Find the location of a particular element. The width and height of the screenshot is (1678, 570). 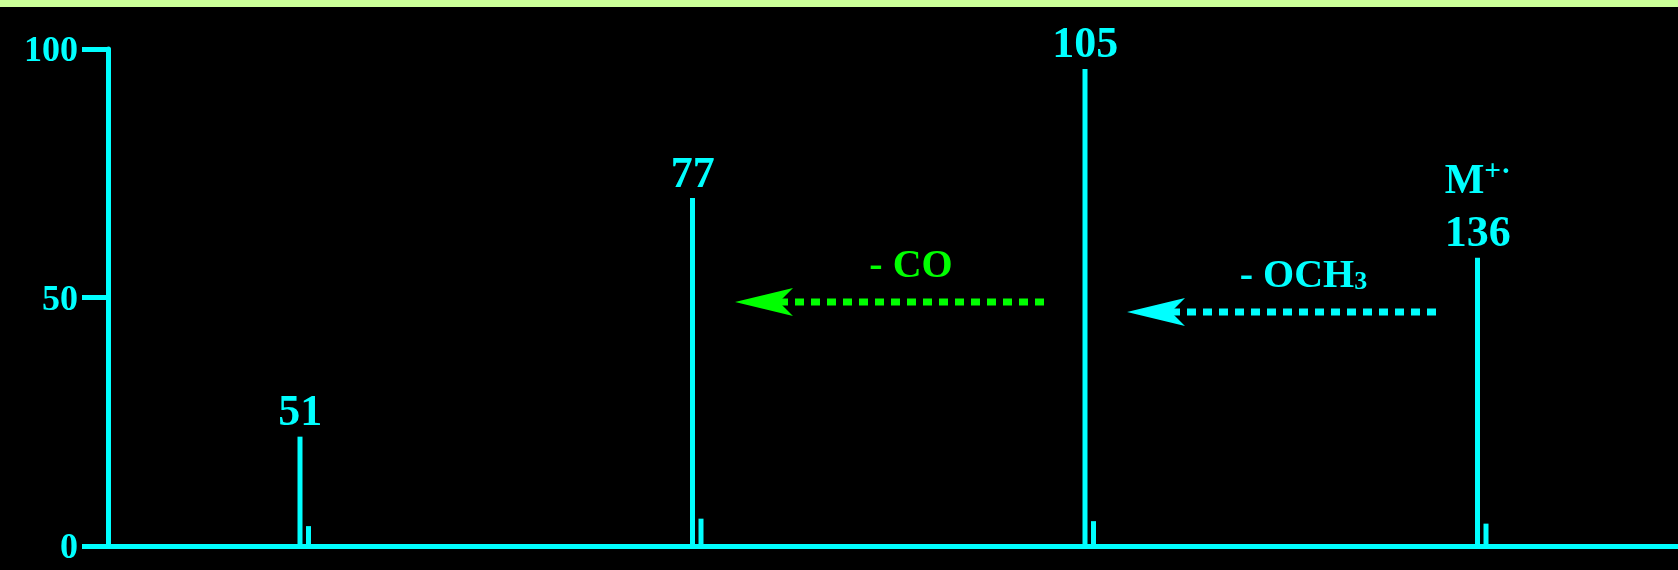

annotation: - CO is located at coordinates (911, 263).